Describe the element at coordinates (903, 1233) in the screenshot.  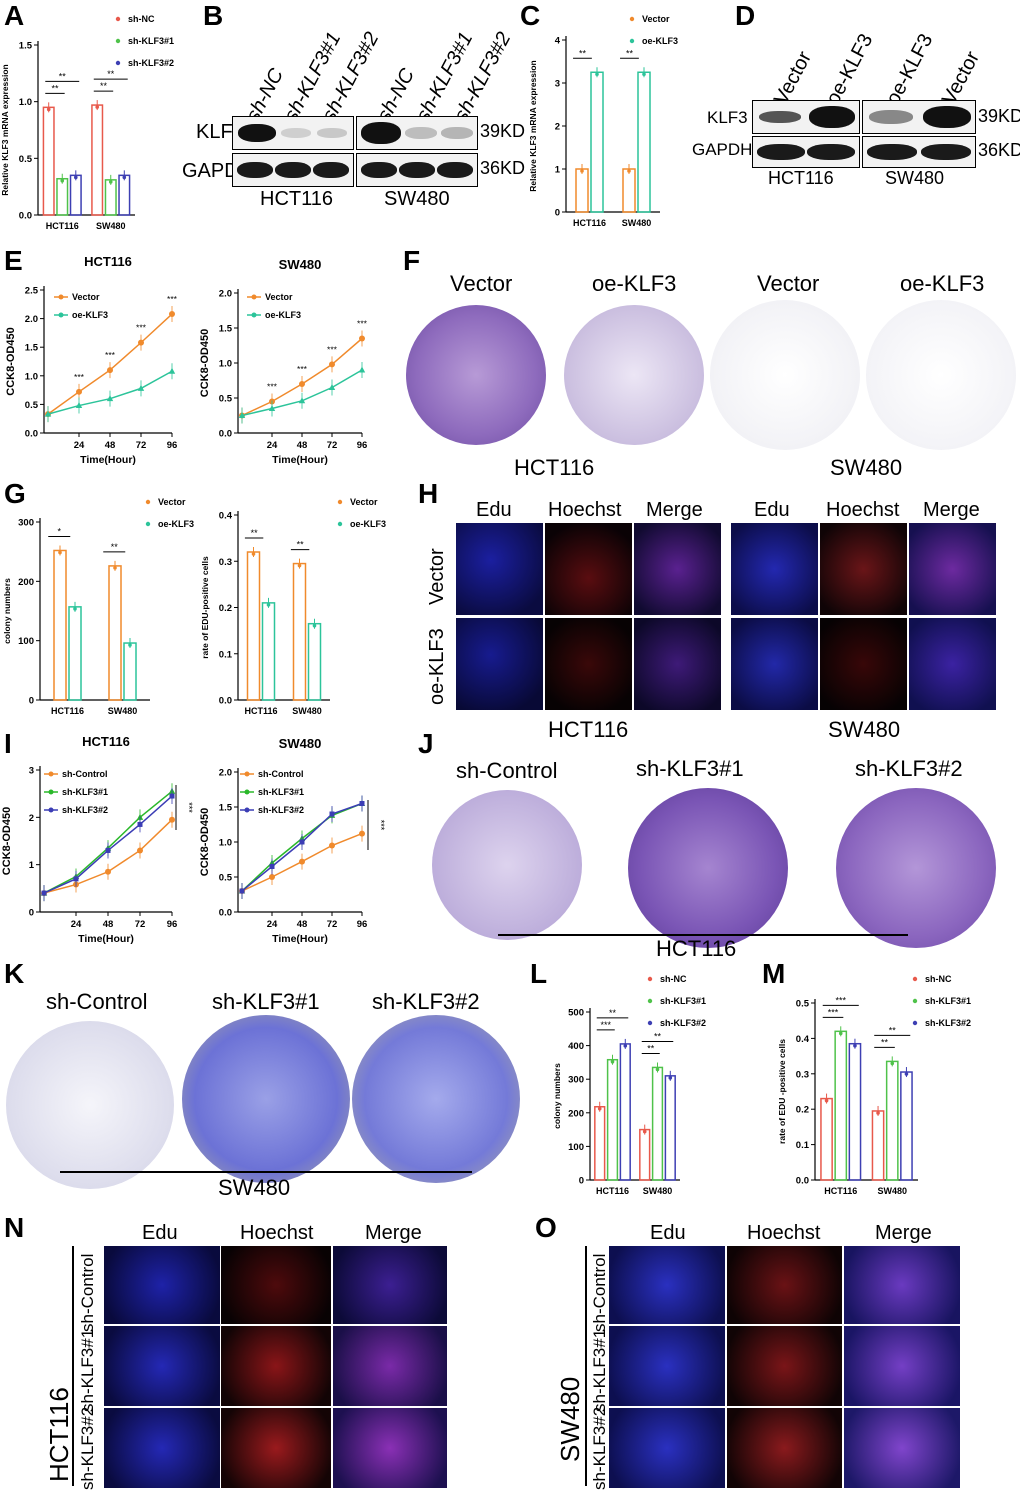
I see `column-label: Merge` at that location.